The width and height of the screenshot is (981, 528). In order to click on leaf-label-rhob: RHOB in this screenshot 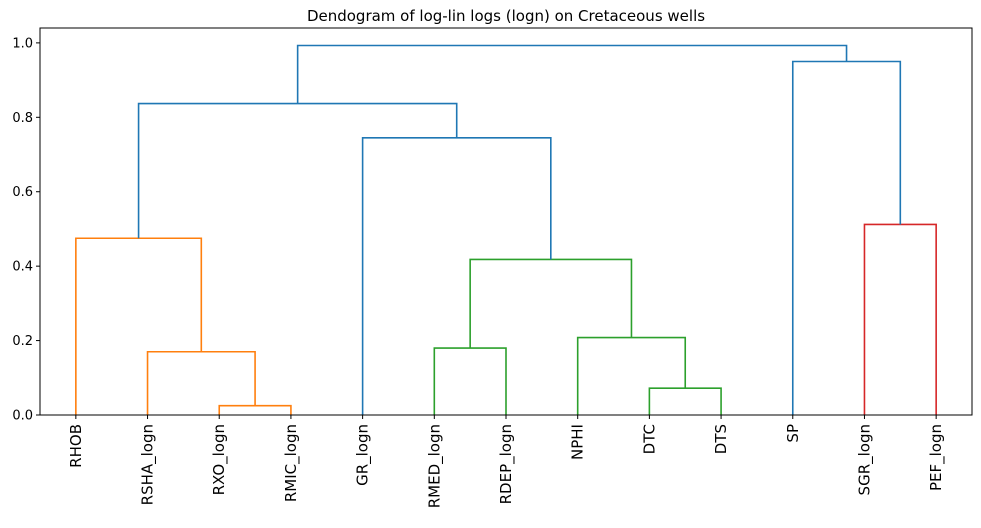, I will do `click(76, 446)`.